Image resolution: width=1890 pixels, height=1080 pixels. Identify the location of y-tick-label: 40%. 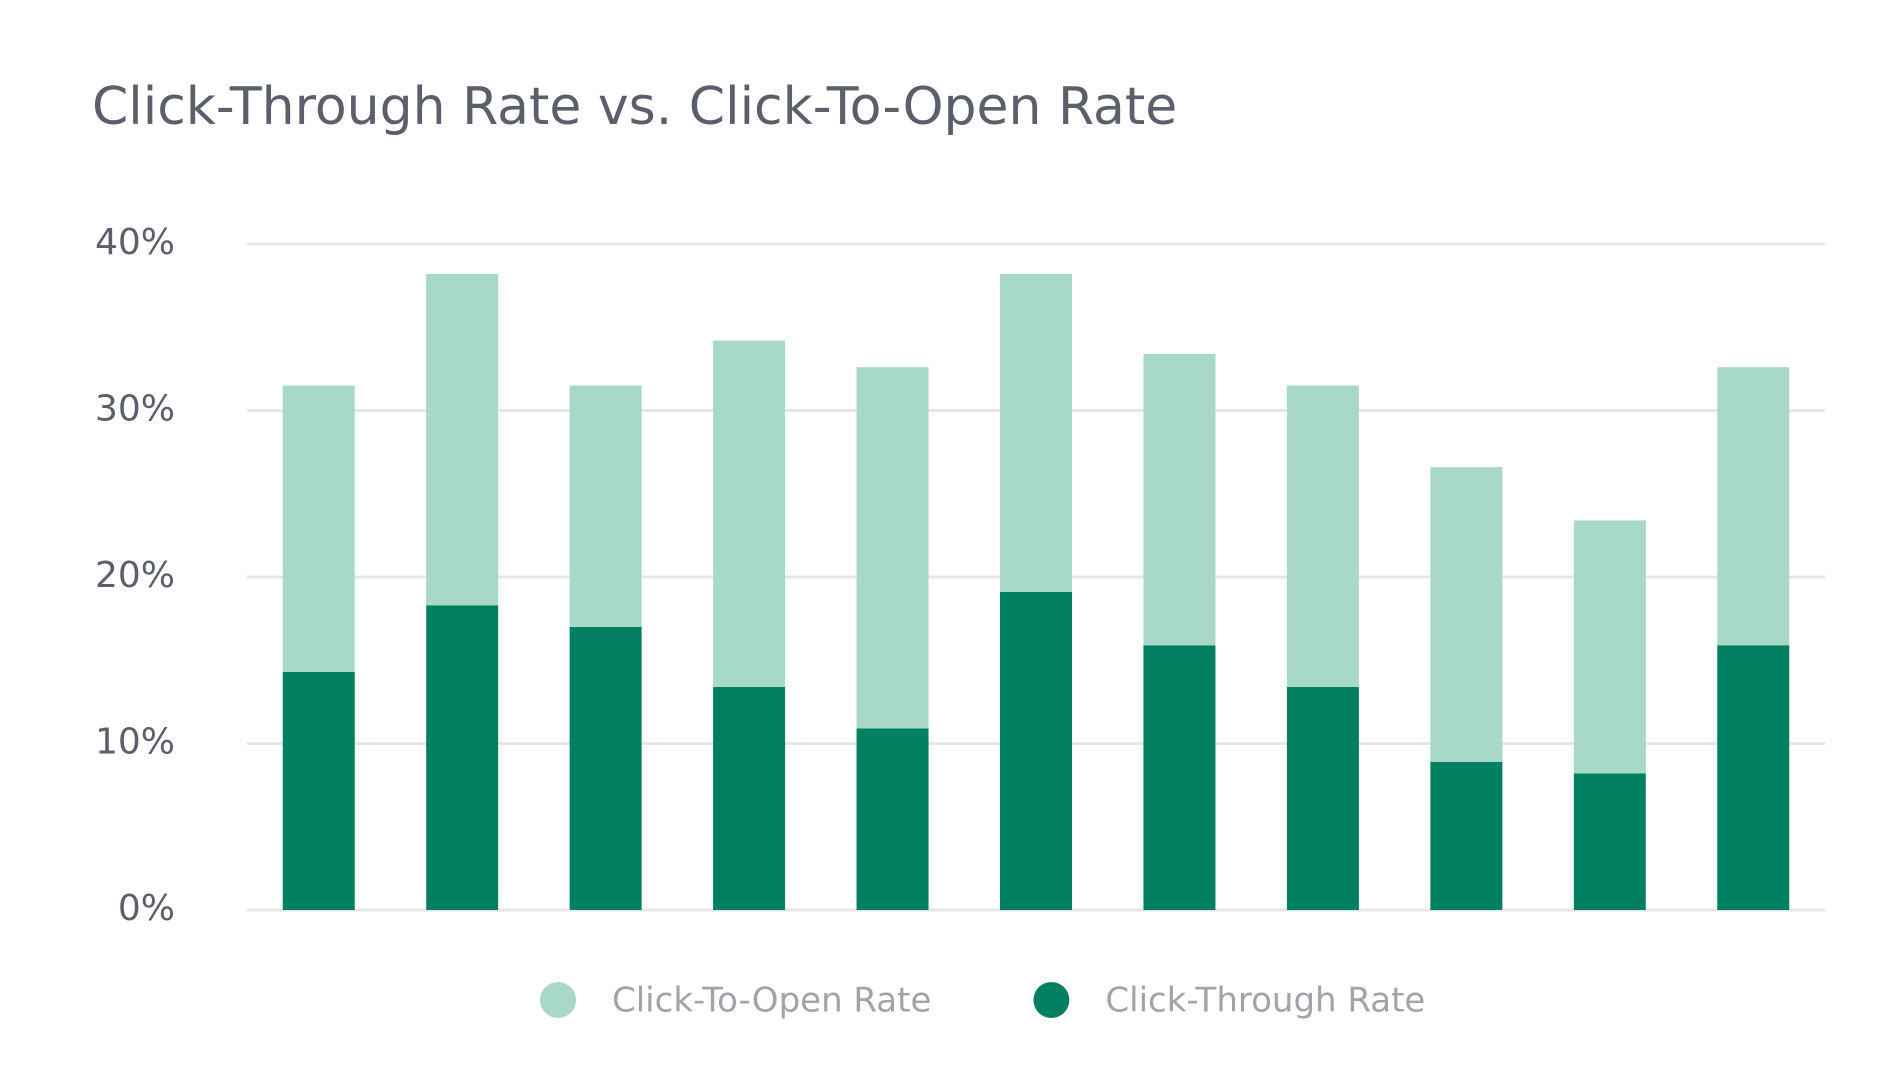
(135, 242).